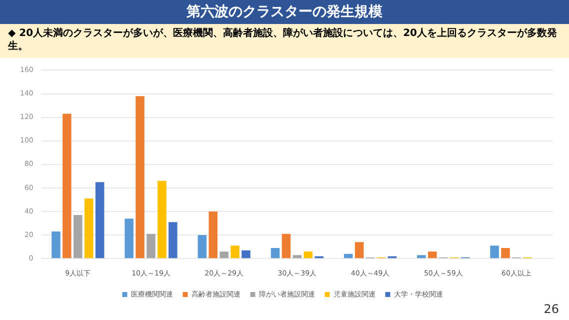  I want to click on chart-title: 第六波のクラスターの発生規模, so click(284, 12).